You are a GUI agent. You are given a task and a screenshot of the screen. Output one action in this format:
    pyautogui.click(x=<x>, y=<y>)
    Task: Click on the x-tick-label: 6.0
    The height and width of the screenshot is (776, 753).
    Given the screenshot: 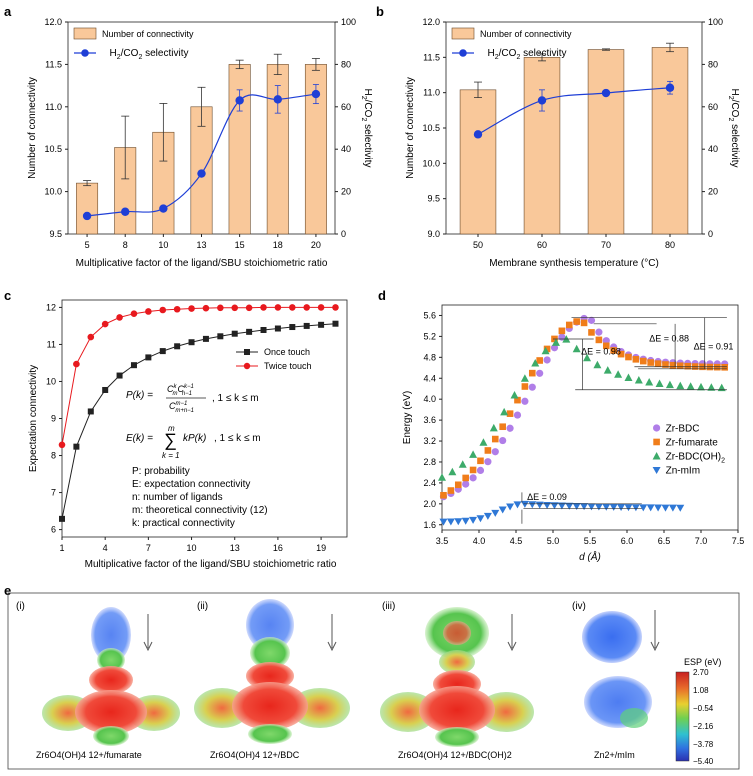 What is the action you would take?
    pyautogui.click(x=627, y=541)
    